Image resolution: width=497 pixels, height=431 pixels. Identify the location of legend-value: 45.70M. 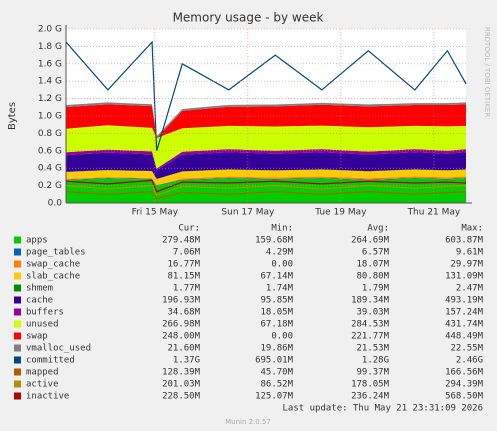
(276, 373).